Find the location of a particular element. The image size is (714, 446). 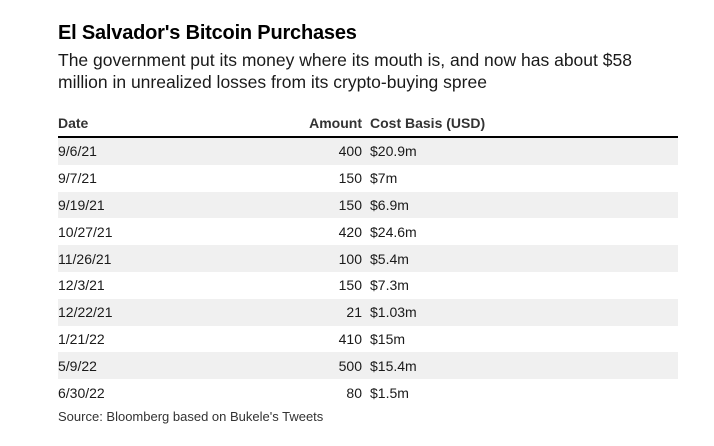

cell-date: 5/9/22 is located at coordinates (123, 366).